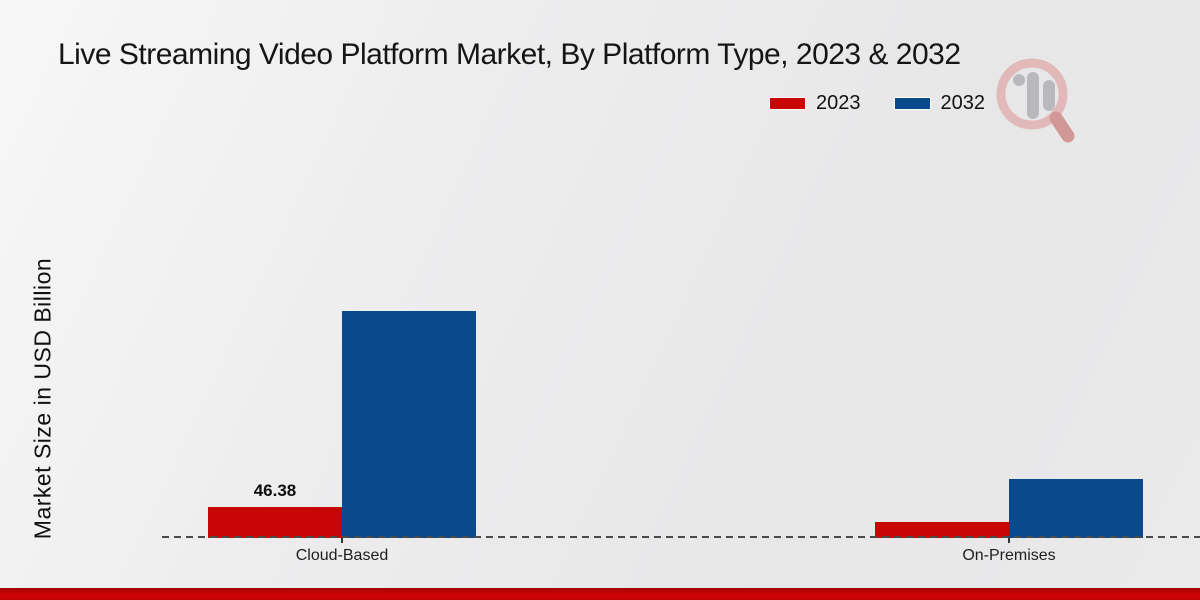 The height and width of the screenshot is (600, 1200). Describe the element at coordinates (815, 103) in the screenshot. I see `legend-item-2023: 2023` at that location.